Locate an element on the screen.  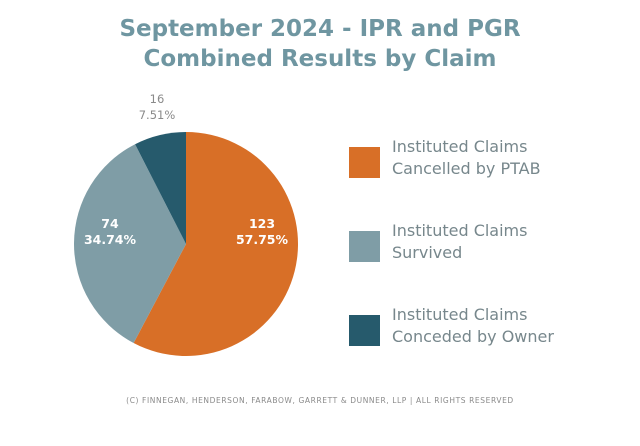
slice-value-label-cancelled: 123 is located at coordinates (262, 223).